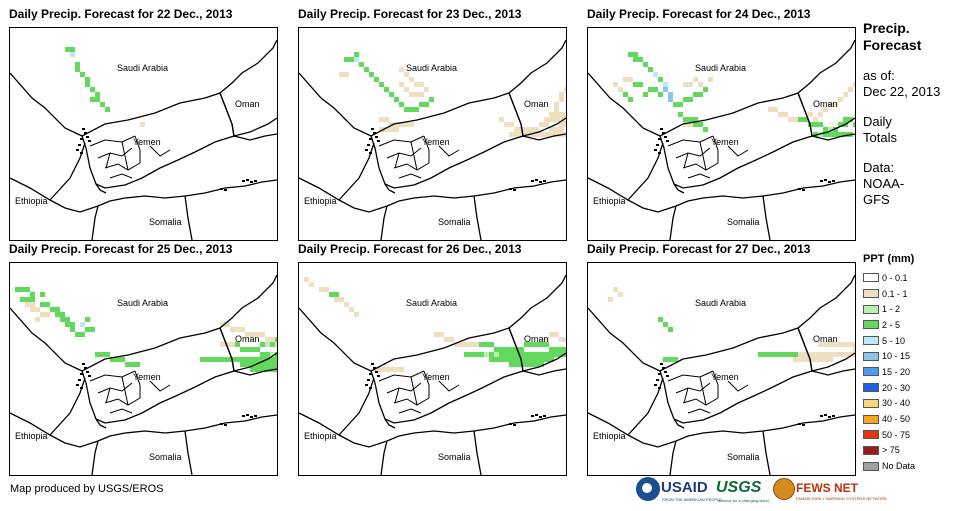 The height and width of the screenshot is (511, 967). What do you see at coordinates (784, 489) in the screenshot?
I see `fews-net-globe-icon` at bounding box center [784, 489].